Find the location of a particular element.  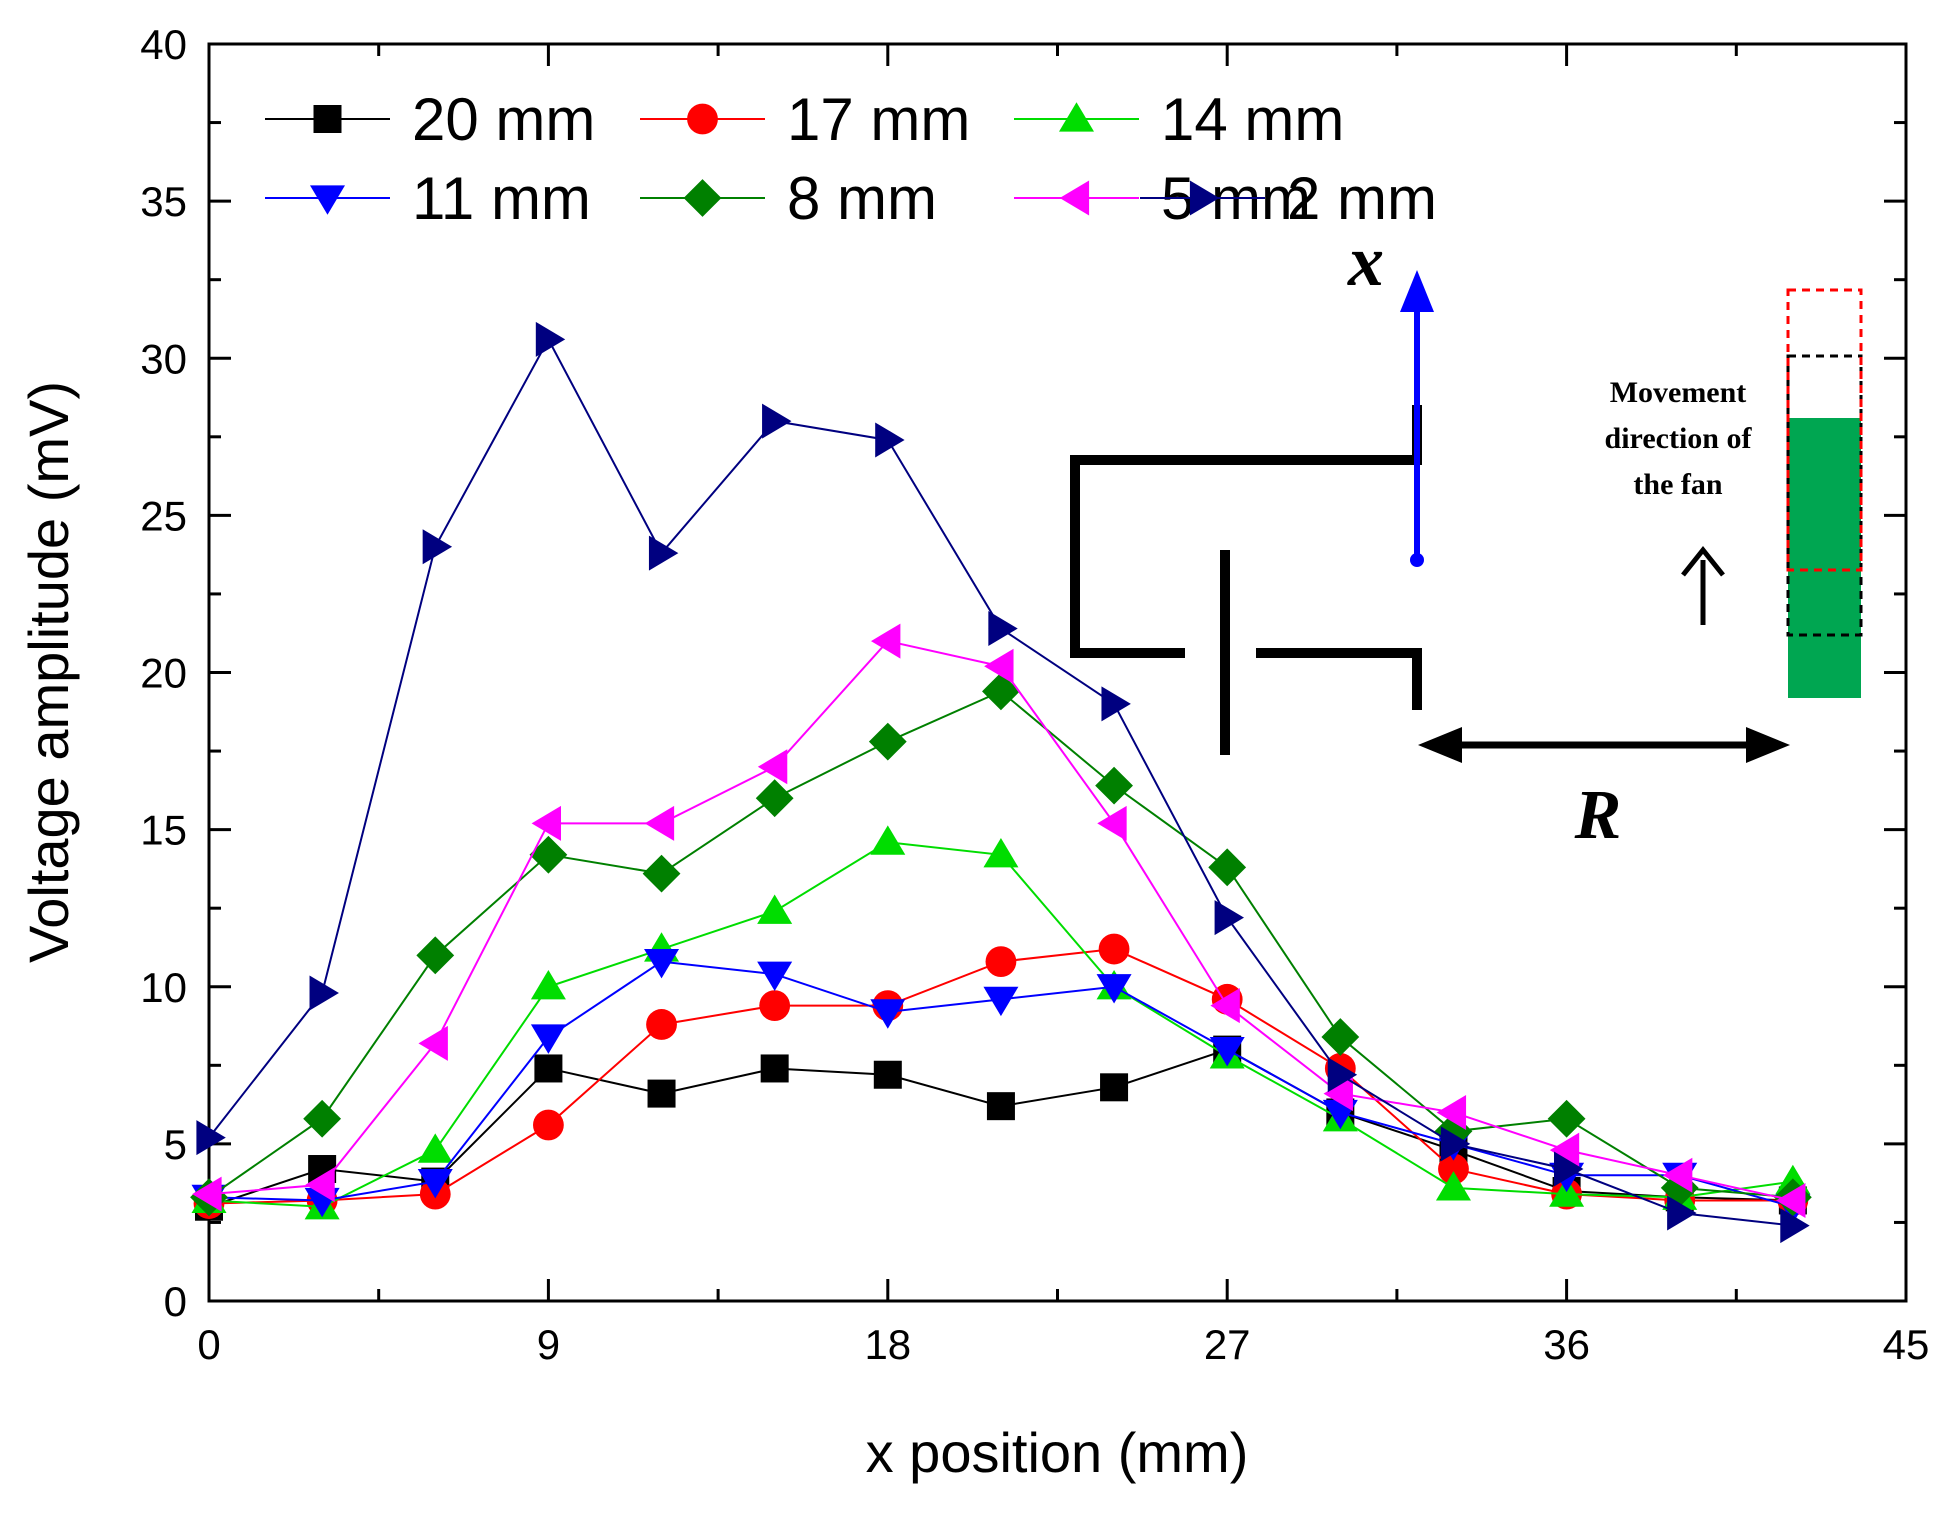

electrode-upper-line is located at coordinates (1245, 556).